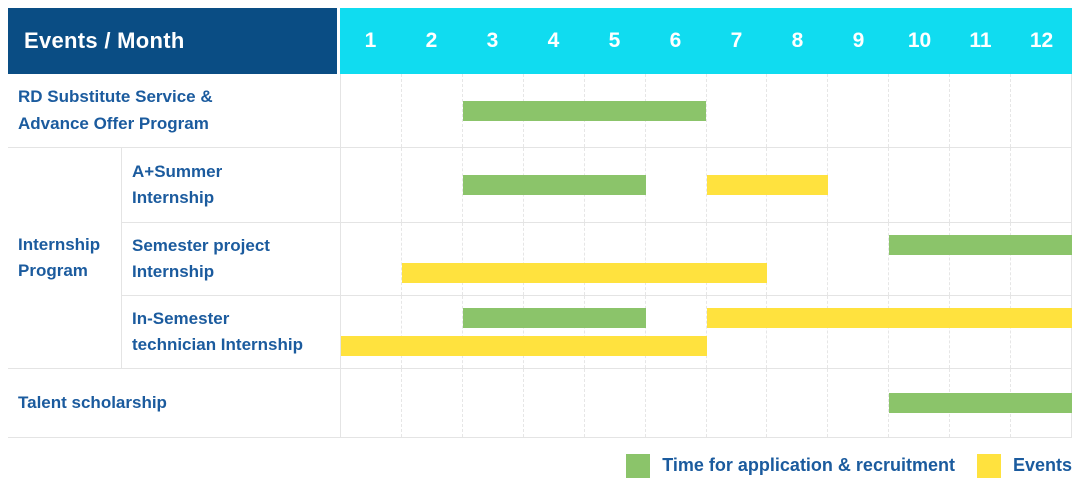  What do you see at coordinates (736, 40) in the screenshot?
I see `month-header-7: 7` at bounding box center [736, 40].